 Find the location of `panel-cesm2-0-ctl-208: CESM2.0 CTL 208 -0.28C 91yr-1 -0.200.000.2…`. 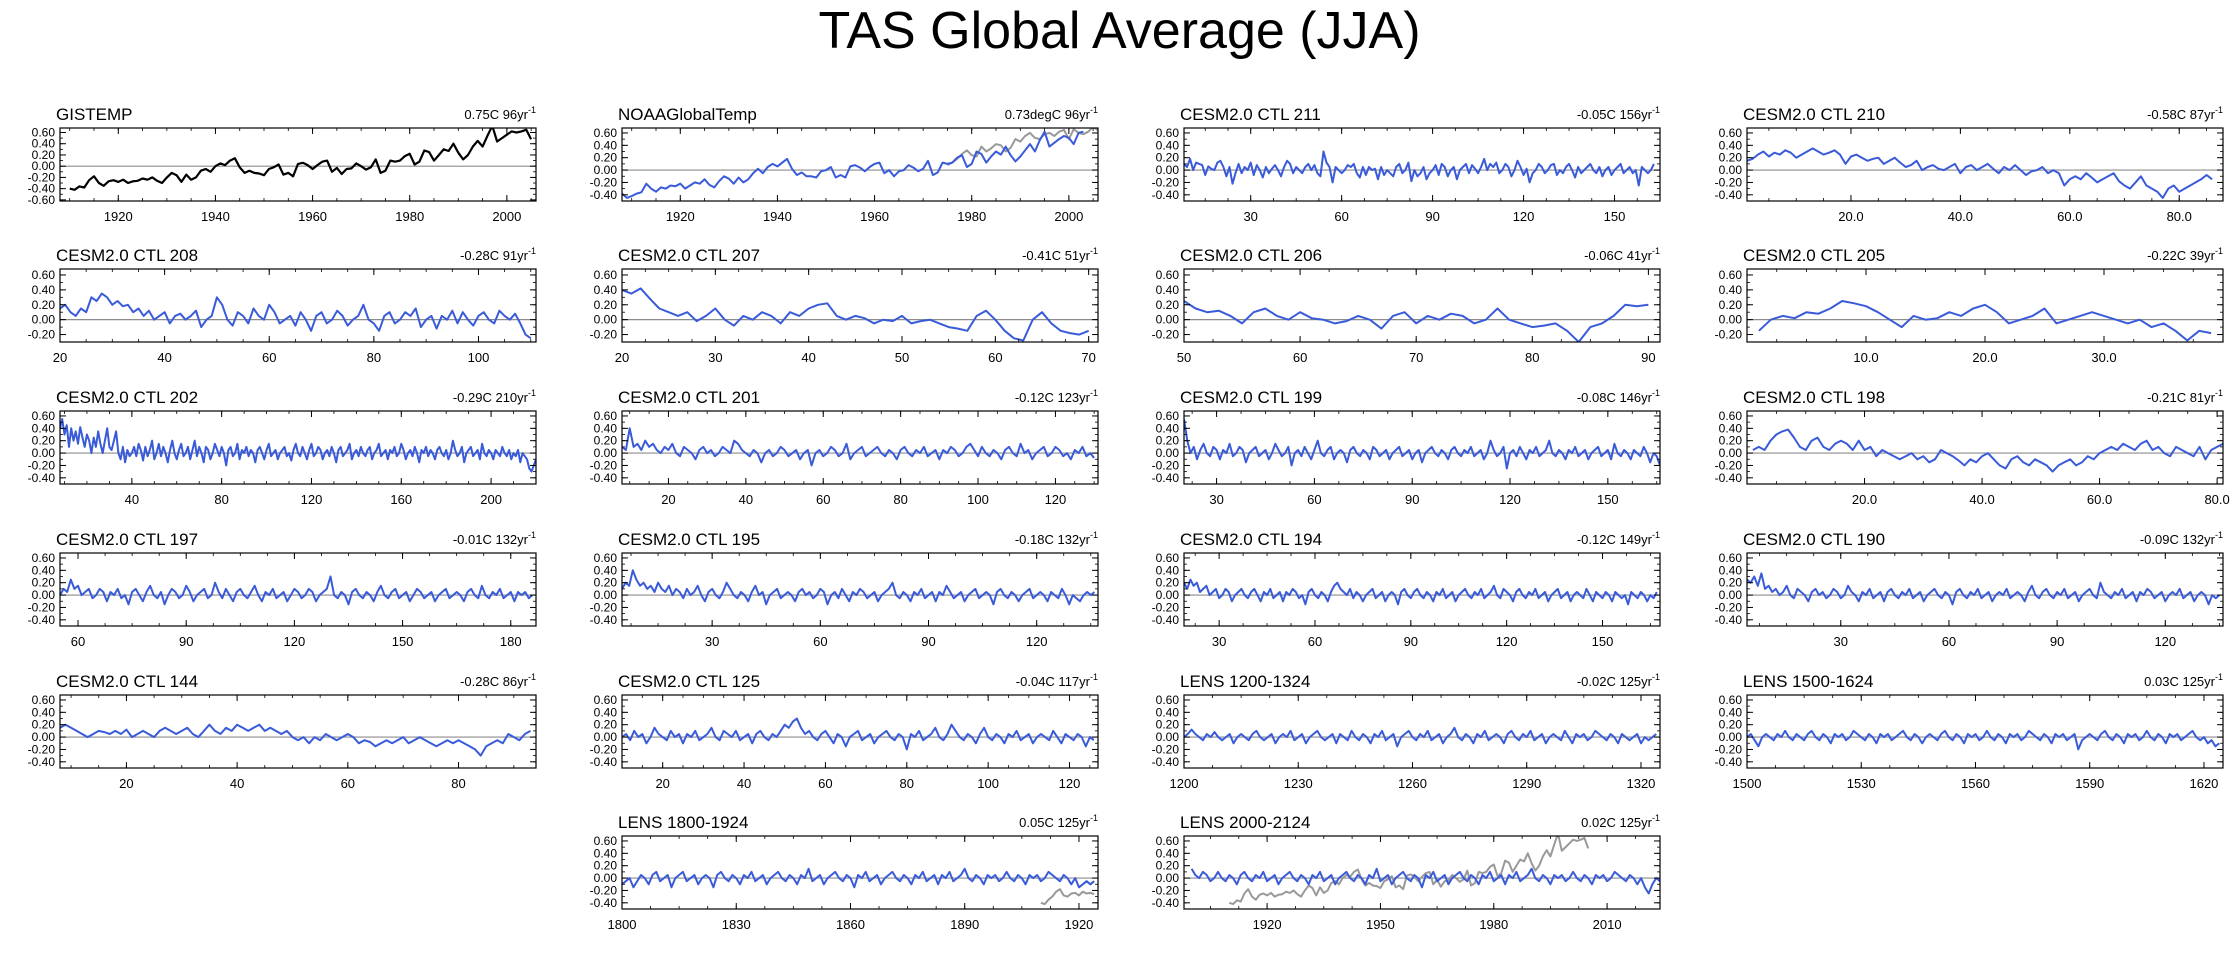

panel-cesm2-0-ctl-208: CESM2.0 CTL 208 -0.28C 91yr-1 -0.200.000.2… is located at coordinates (282, 305).